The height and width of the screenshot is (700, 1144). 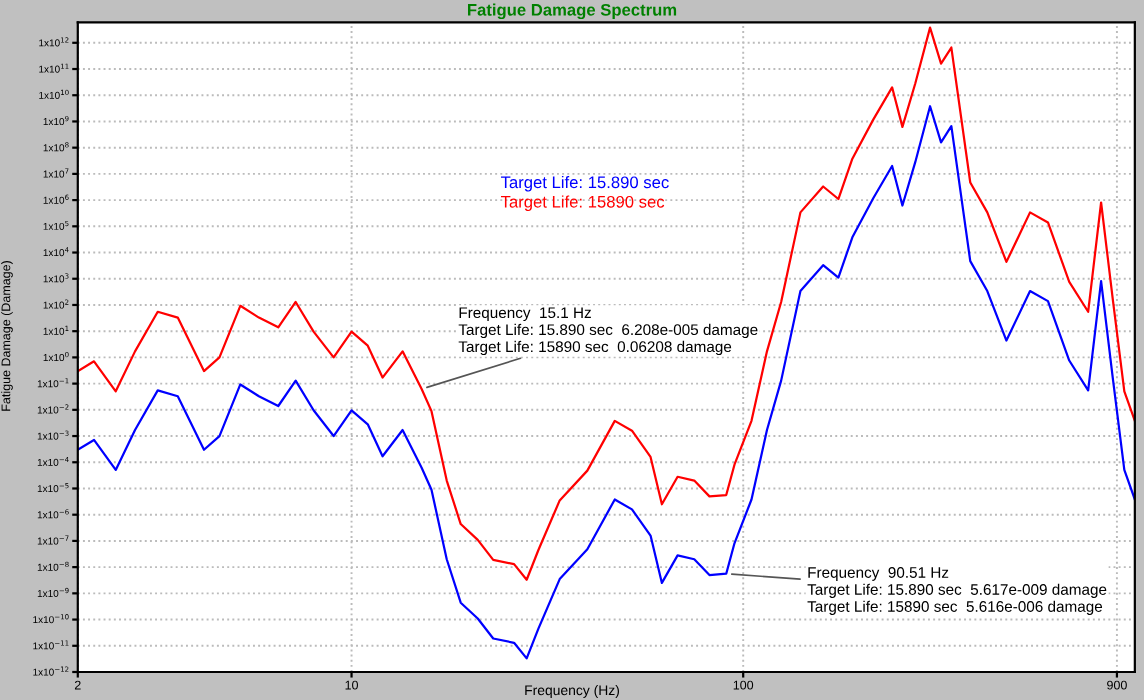 What do you see at coordinates (582, 203) in the screenshot?
I see `text: Target Life: 15890 sec` at bounding box center [582, 203].